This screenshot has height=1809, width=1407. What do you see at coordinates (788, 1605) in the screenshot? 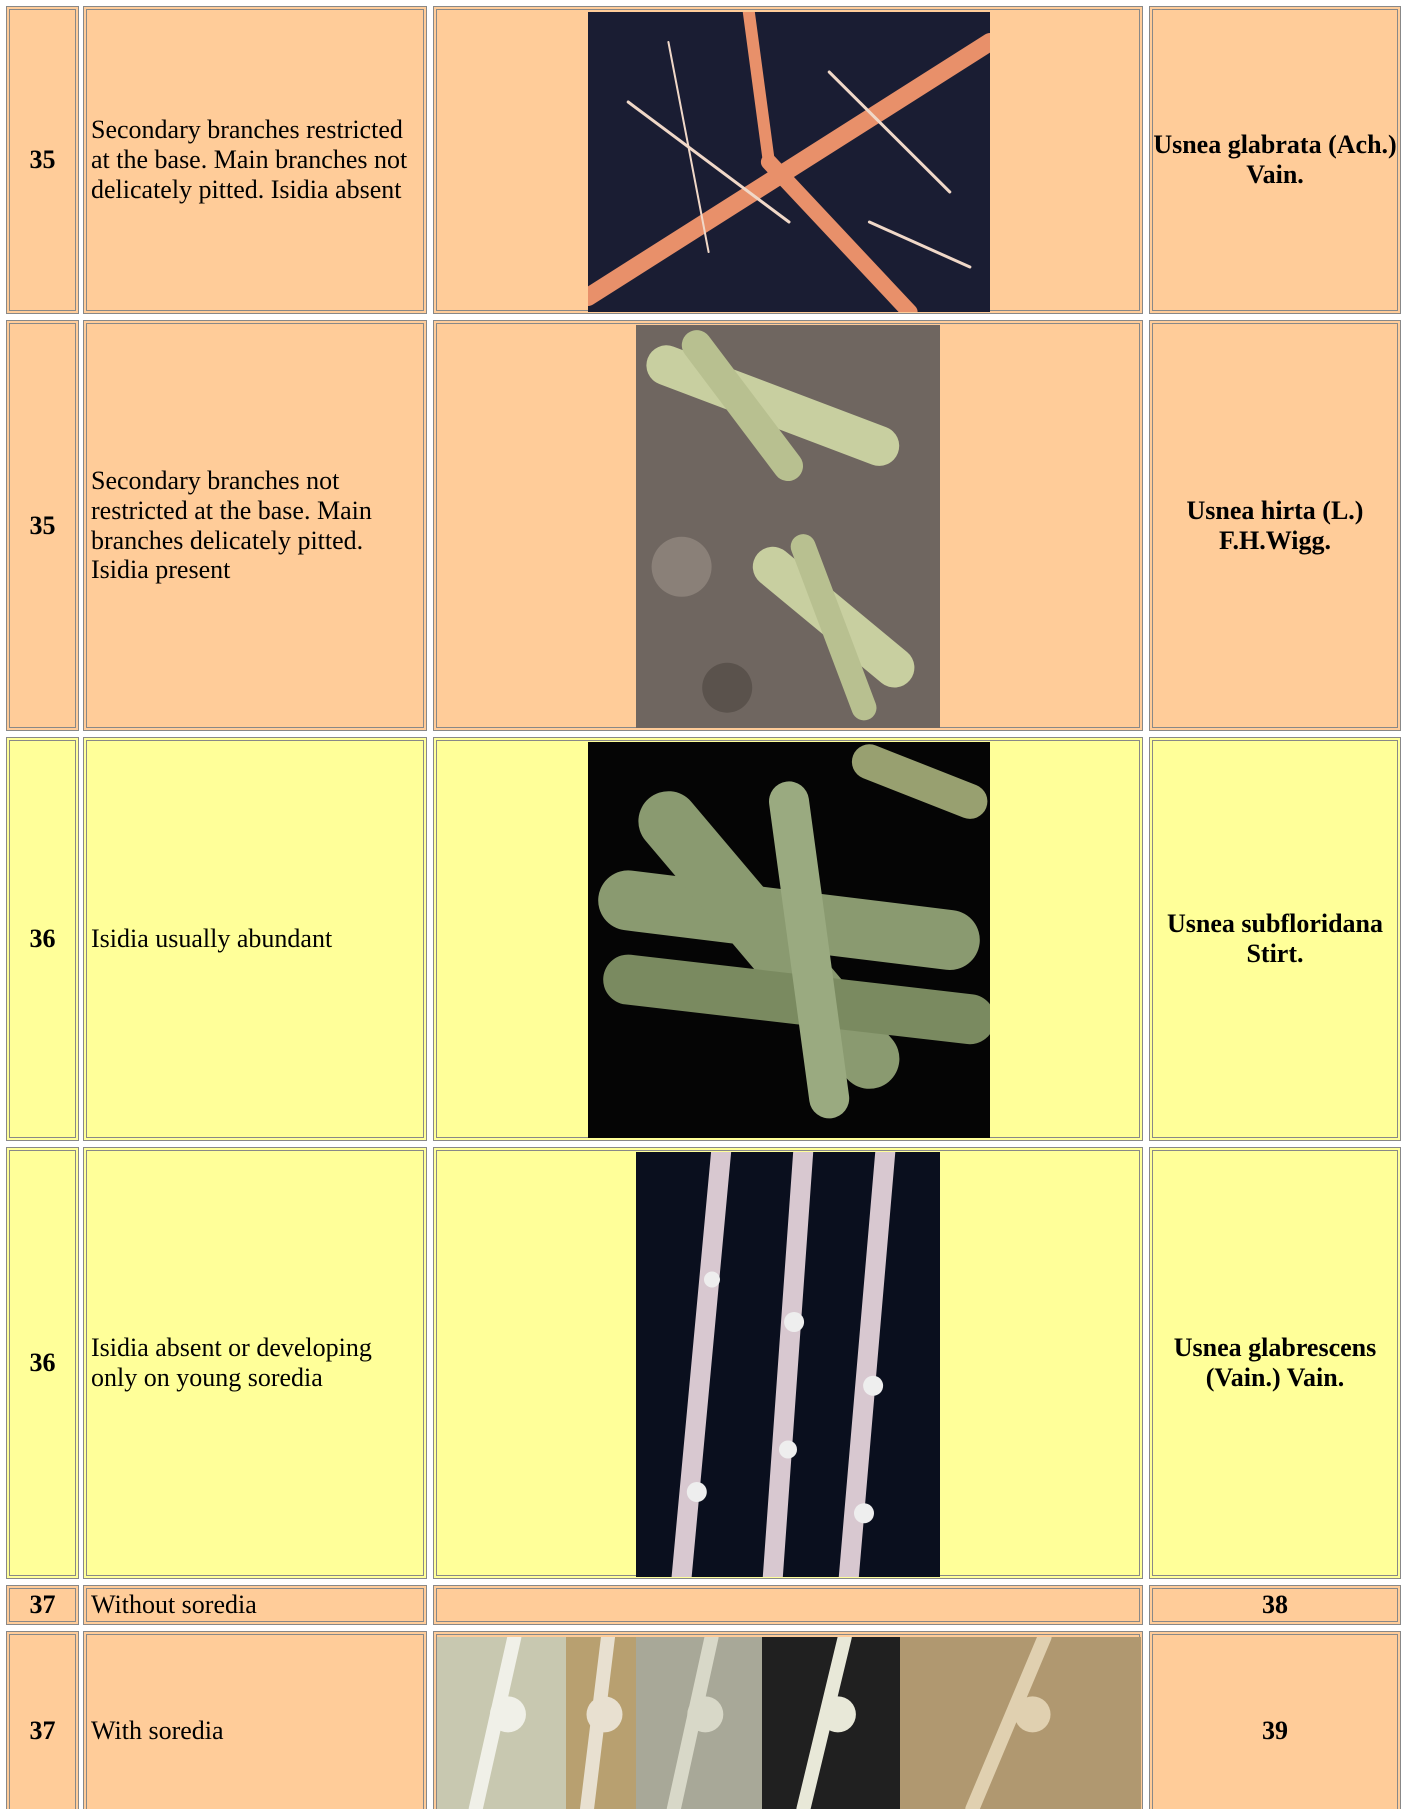
I see `image-cell` at bounding box center [788, 1605].